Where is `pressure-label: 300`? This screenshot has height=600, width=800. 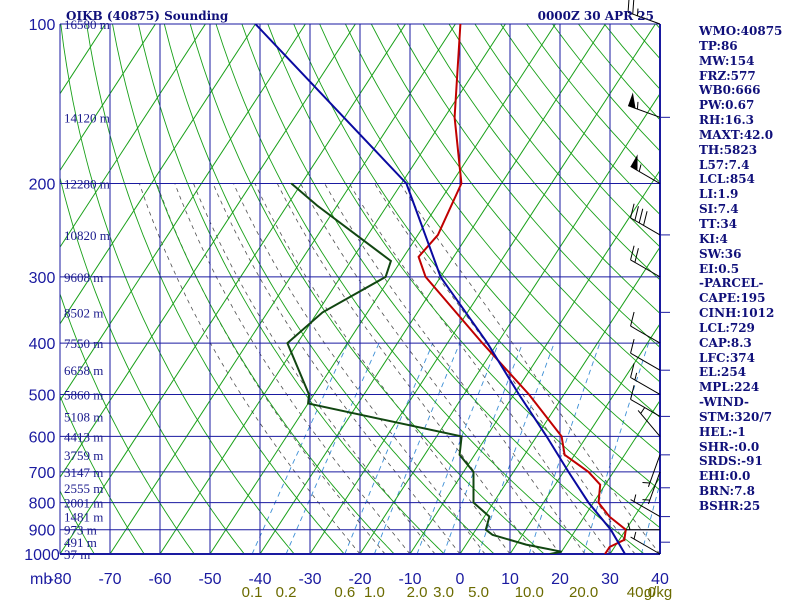
pressure-label: 300 is located at coordinates (42, 278).